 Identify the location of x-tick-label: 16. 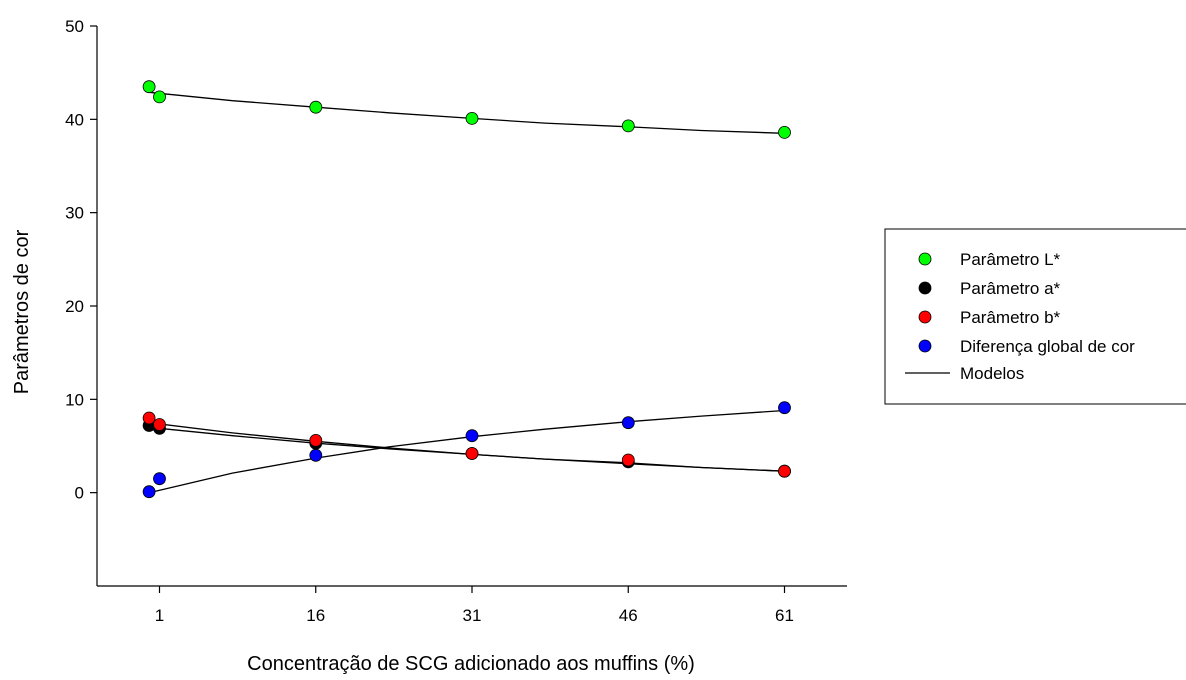
(315, 615).